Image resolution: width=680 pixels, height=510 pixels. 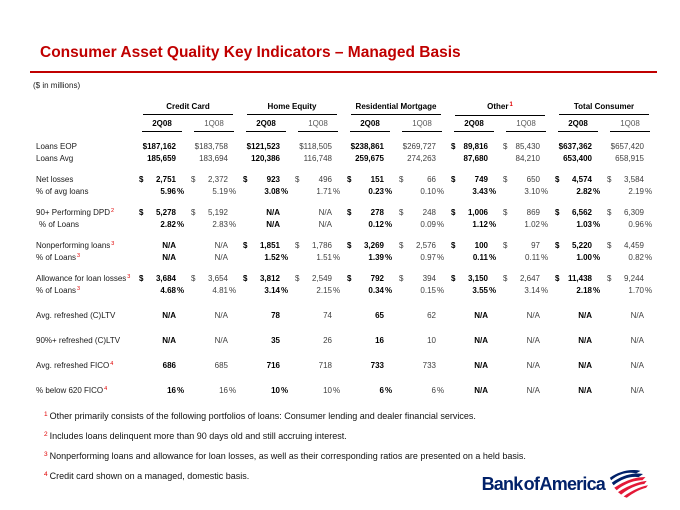 I want to click on table-cell: 0.10%, so click(x=422, y=192).